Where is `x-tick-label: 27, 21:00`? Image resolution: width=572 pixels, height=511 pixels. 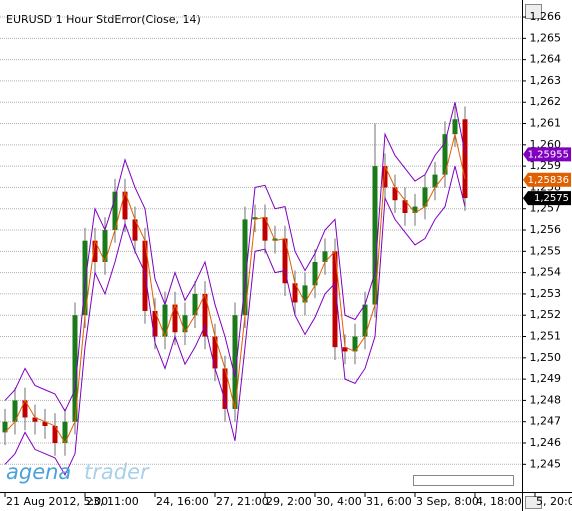 x-tick-label: 27, 21:00 is located at coordinates (242, 501).